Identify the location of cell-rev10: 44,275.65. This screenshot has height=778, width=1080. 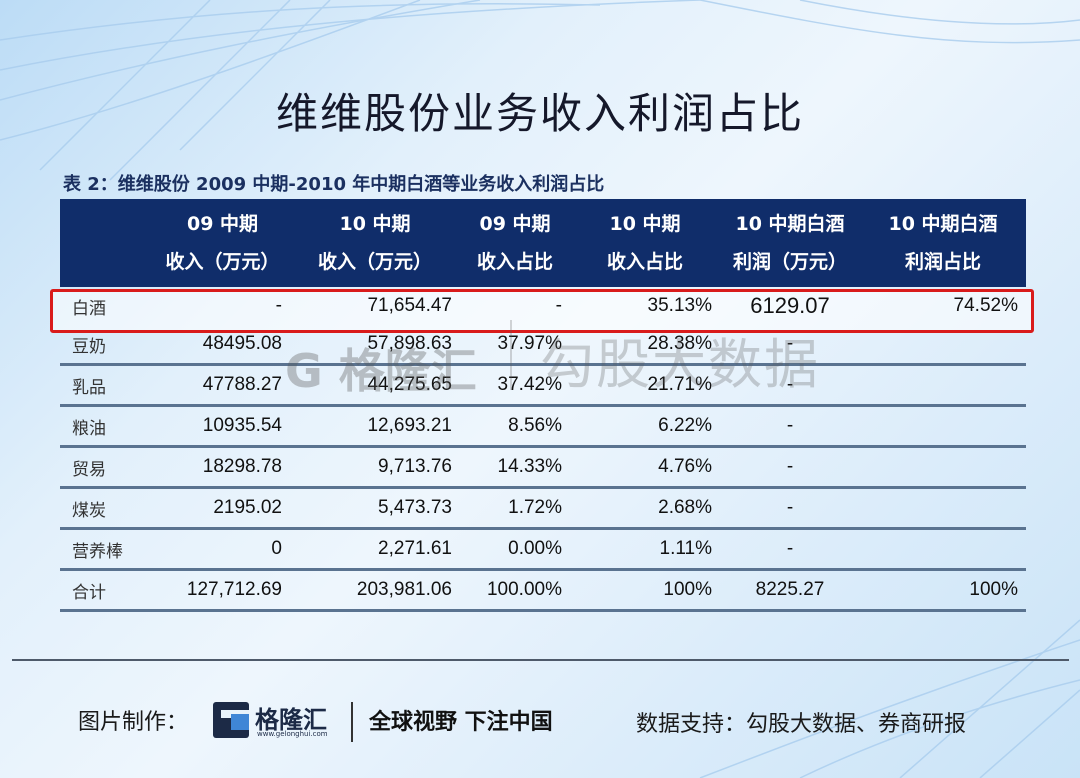
(375, 385).